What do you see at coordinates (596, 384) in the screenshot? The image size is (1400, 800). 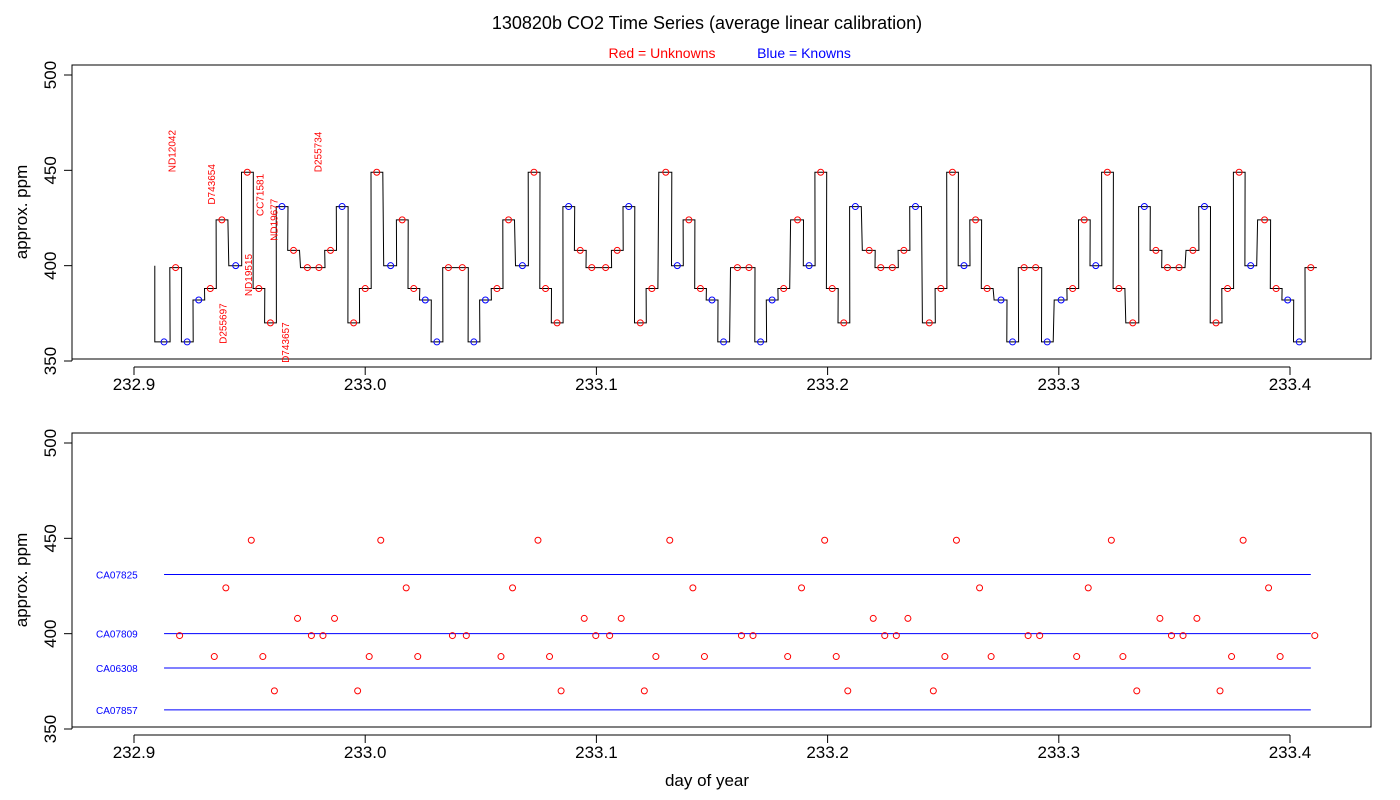 I see `top-x-tick-label: 233.1` at bounding box center [596, 384].